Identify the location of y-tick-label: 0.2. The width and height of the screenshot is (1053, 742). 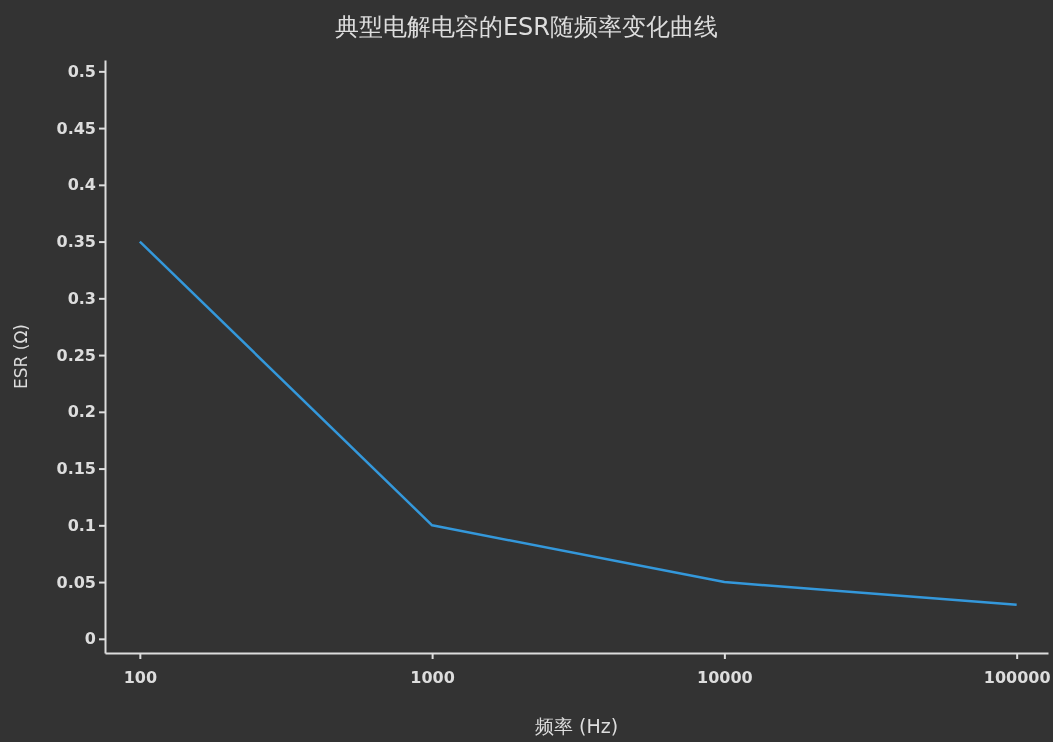
(81, 412).